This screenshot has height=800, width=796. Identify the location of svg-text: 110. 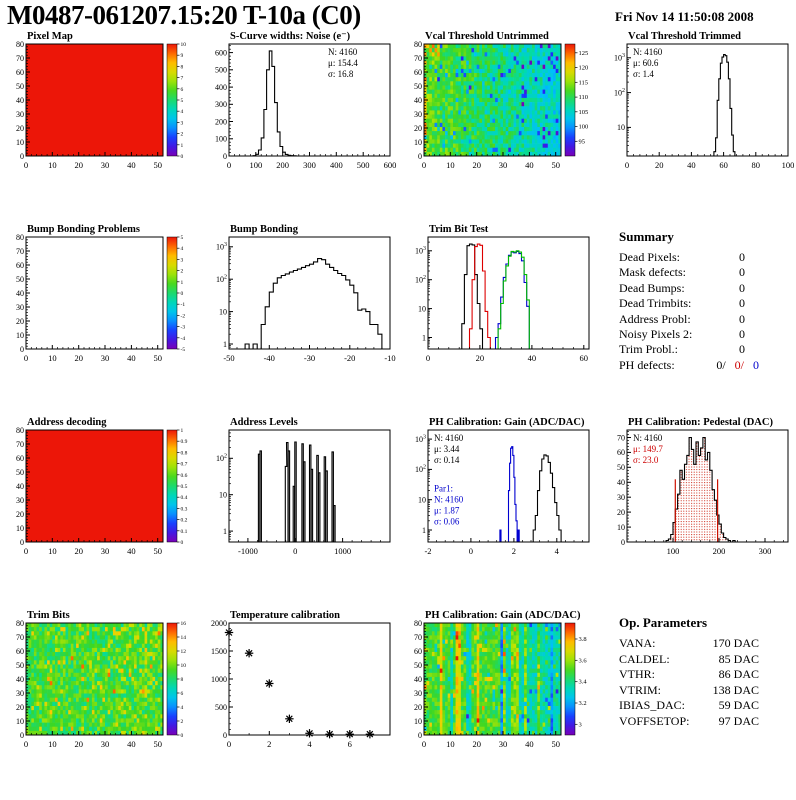
(584, 97).